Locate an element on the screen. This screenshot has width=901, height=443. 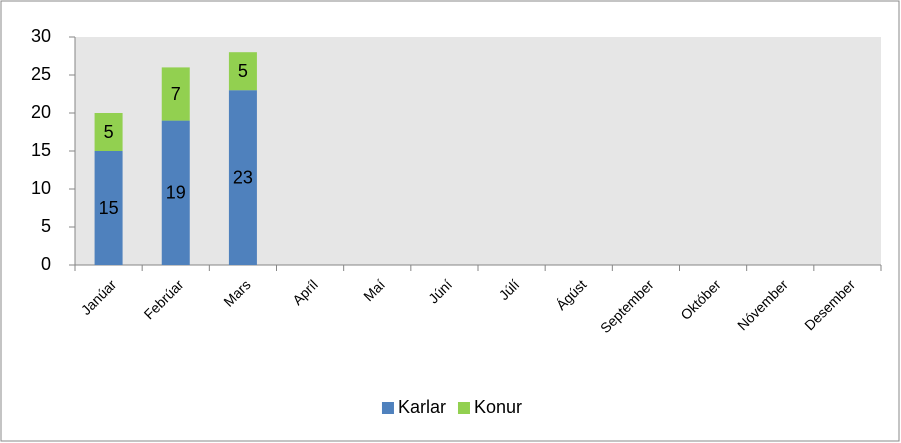
data-label: 7 is located at coordinates (176, 94).